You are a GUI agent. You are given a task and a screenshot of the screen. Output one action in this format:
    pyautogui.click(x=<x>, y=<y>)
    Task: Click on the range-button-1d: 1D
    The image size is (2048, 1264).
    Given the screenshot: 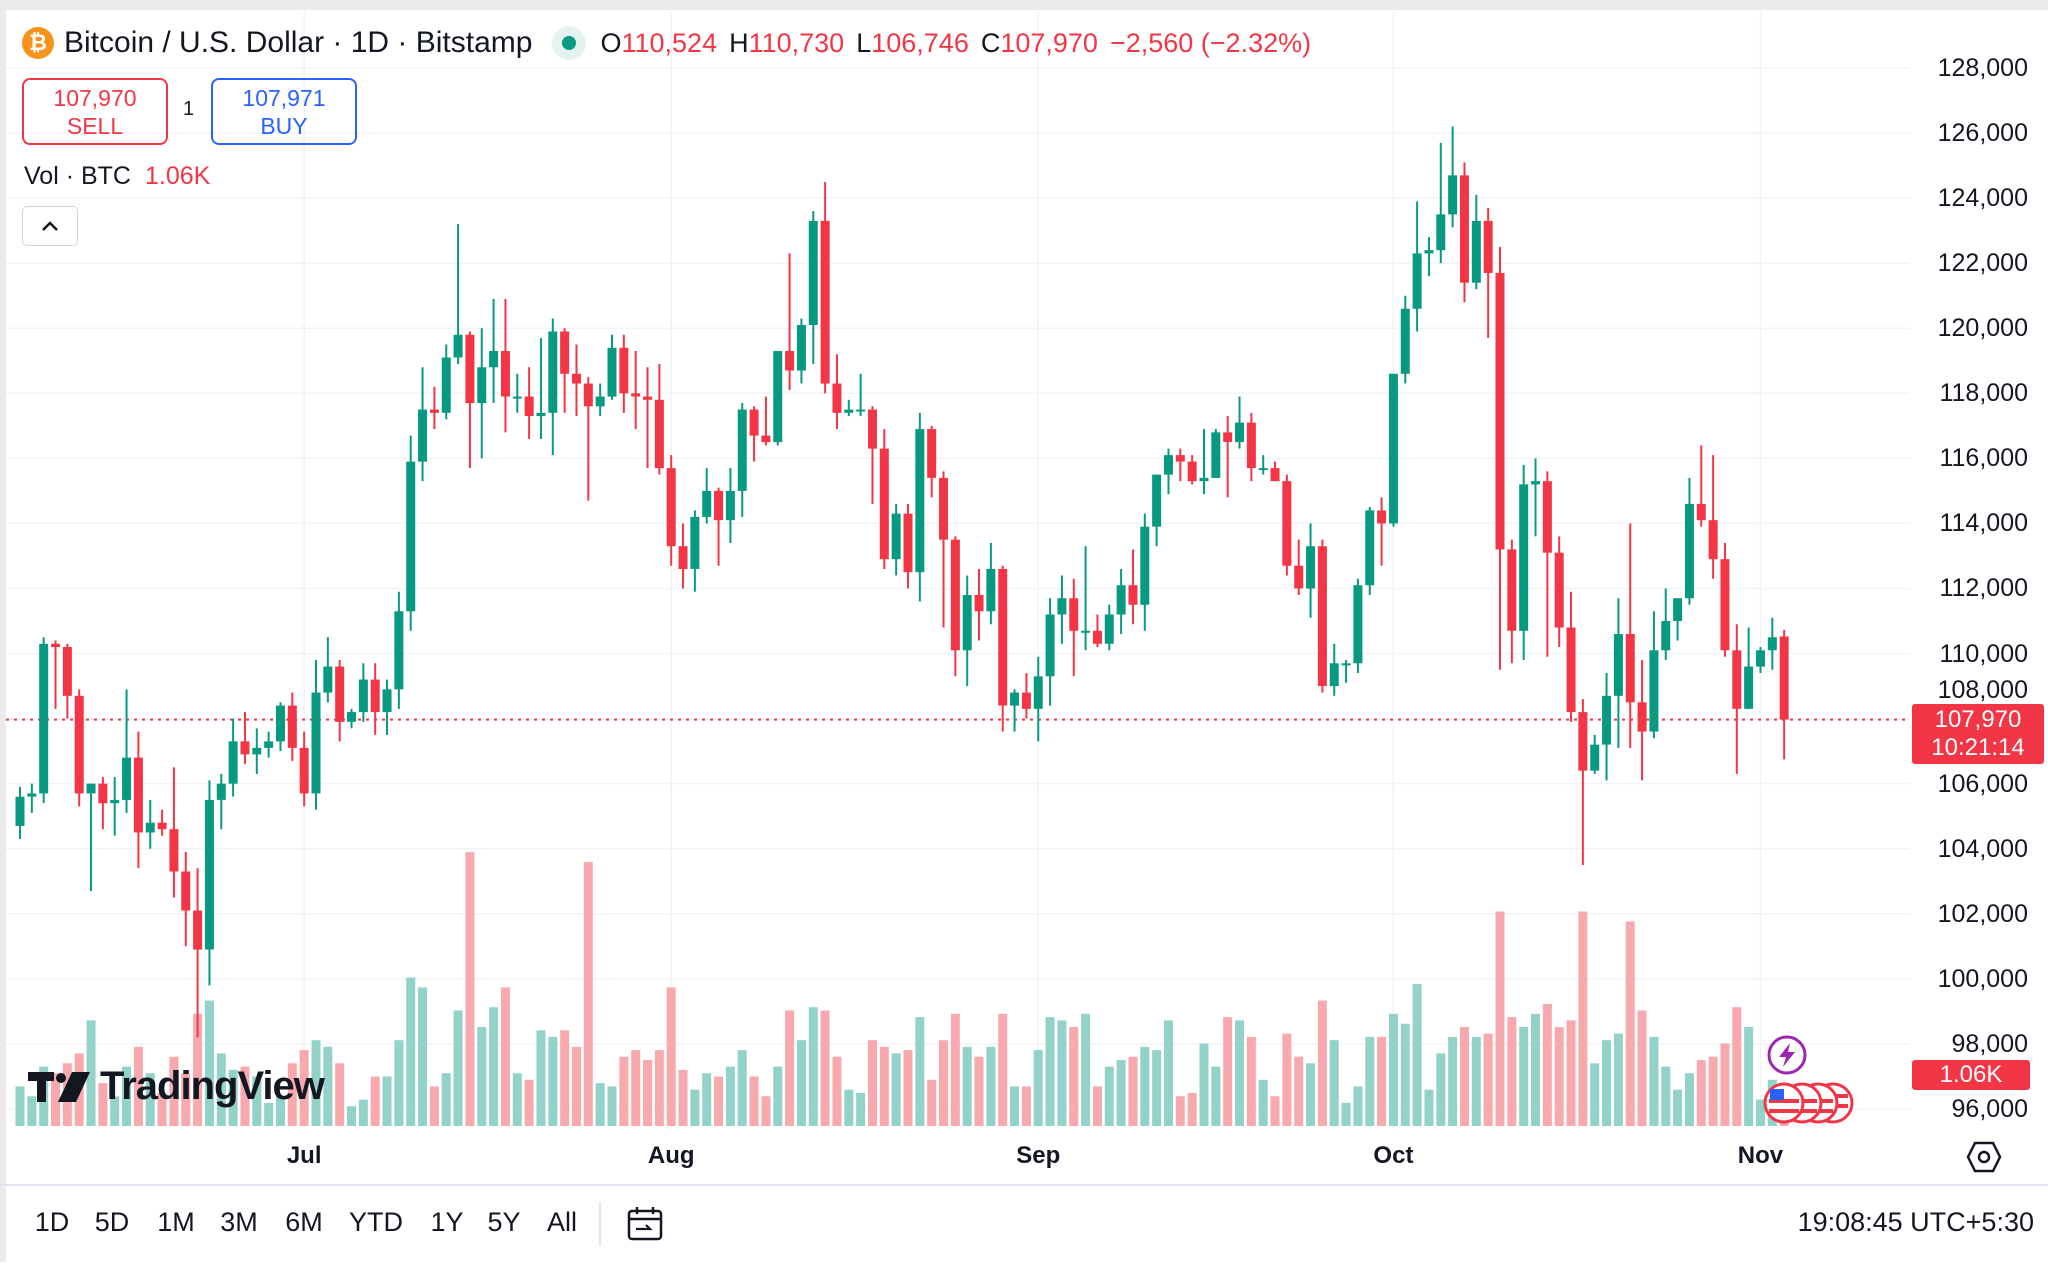 What is the action you would take?
    pyautogui.click(x=52, y=1222)
    